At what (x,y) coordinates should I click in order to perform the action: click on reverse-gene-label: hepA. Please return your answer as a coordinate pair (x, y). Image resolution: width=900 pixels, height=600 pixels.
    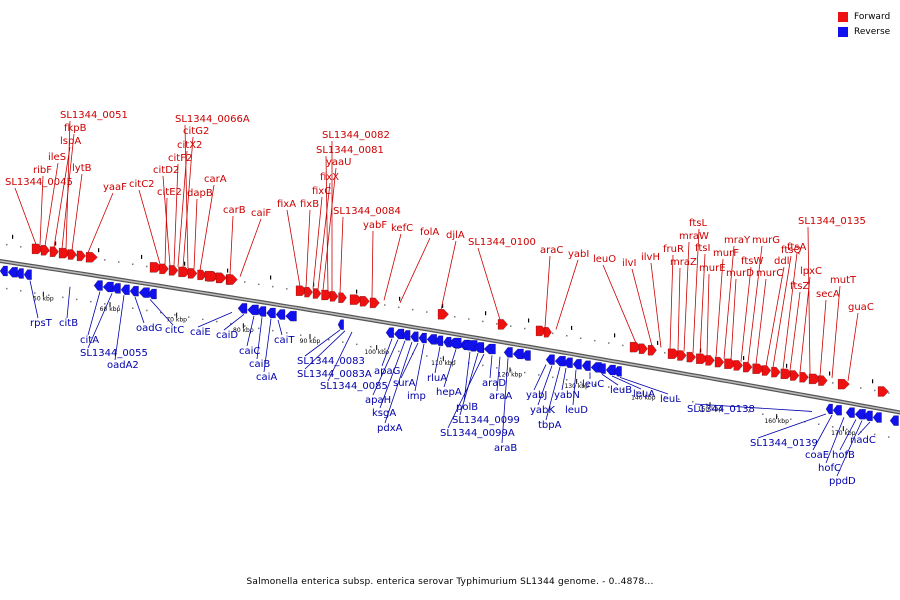
    Looking at the image, I should click on (449, 392).